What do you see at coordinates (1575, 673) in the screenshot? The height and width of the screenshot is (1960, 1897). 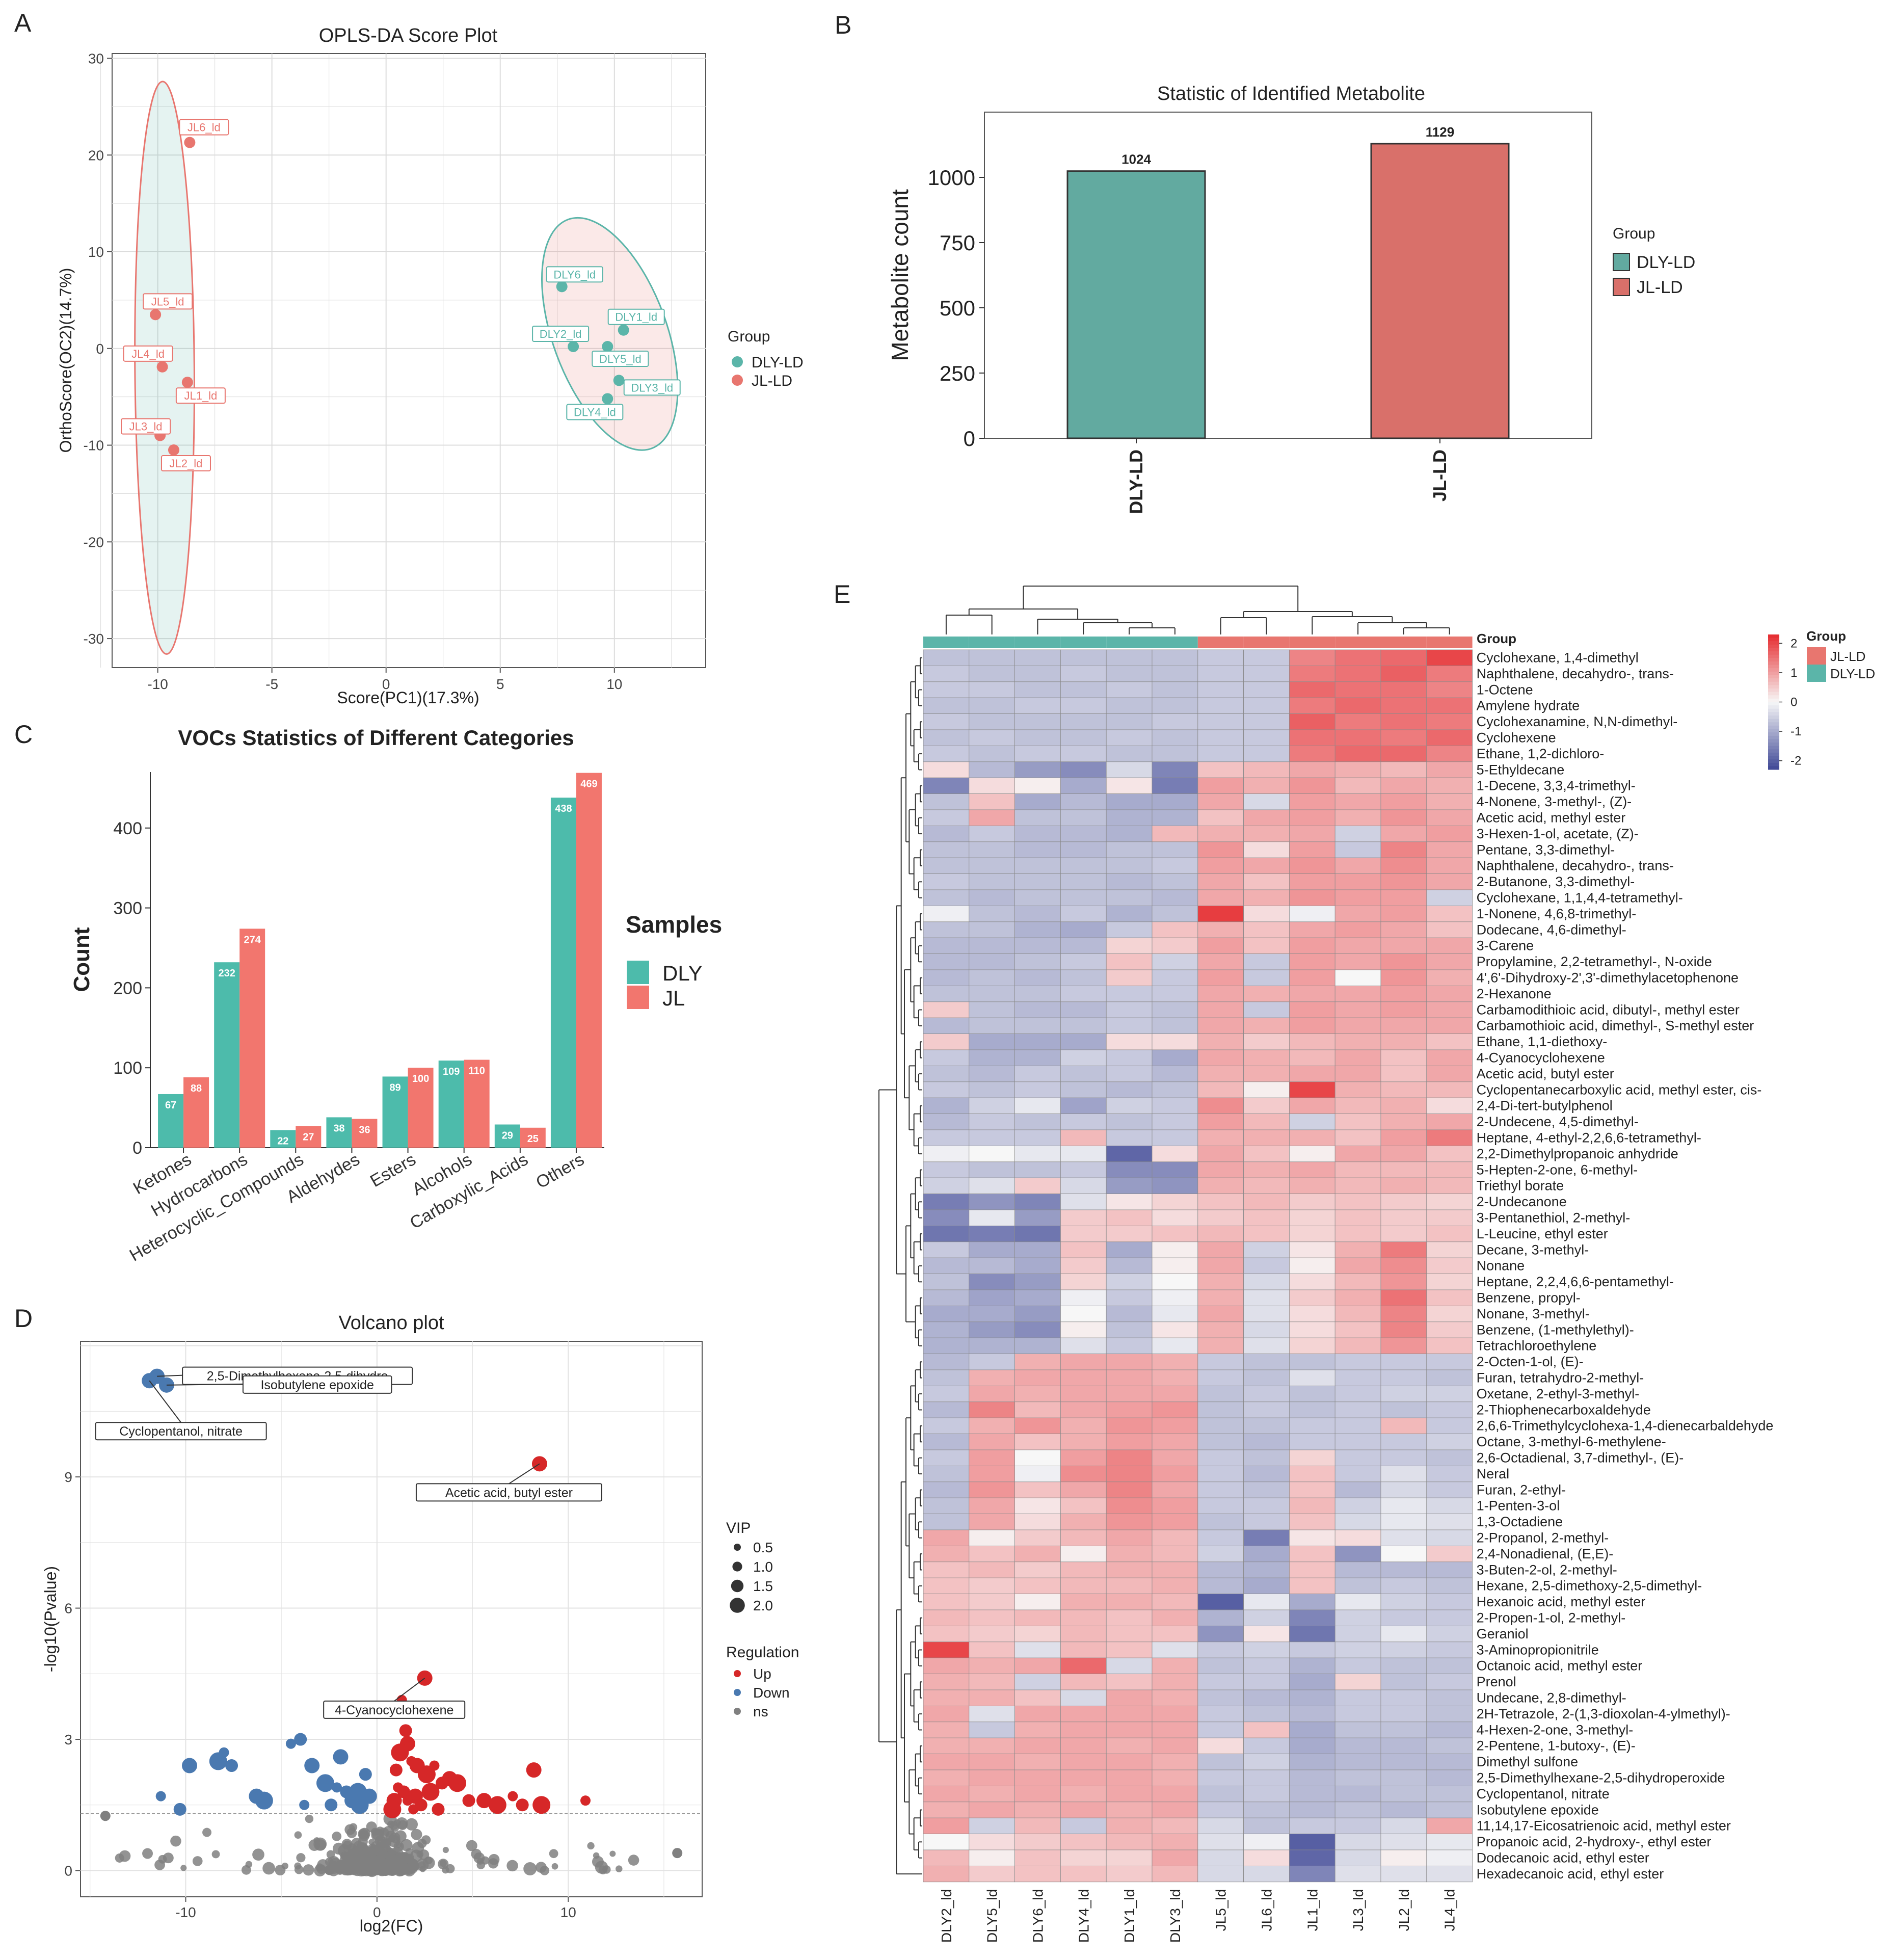 I see `panel-e-row-label: Naphthalene, decahydro-, trans-` at bounding box center [1575, 673].